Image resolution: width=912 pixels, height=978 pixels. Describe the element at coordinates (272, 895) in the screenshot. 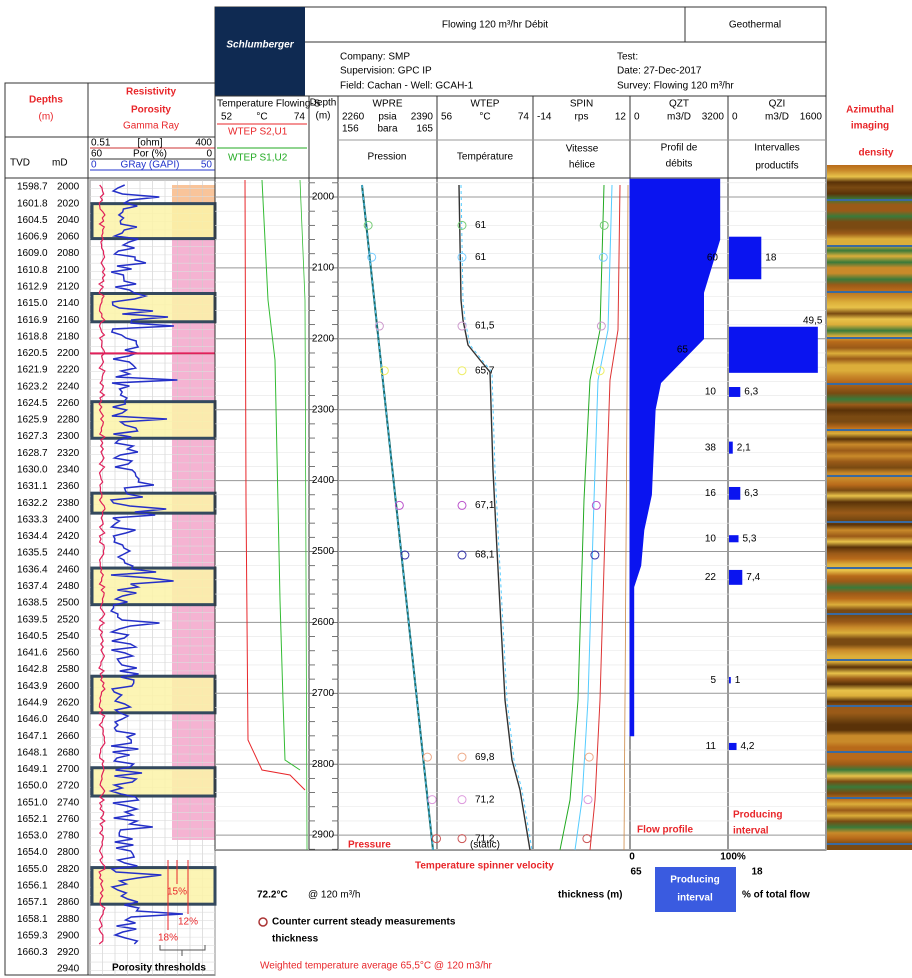

I see `label: 72.2°C` at that location.